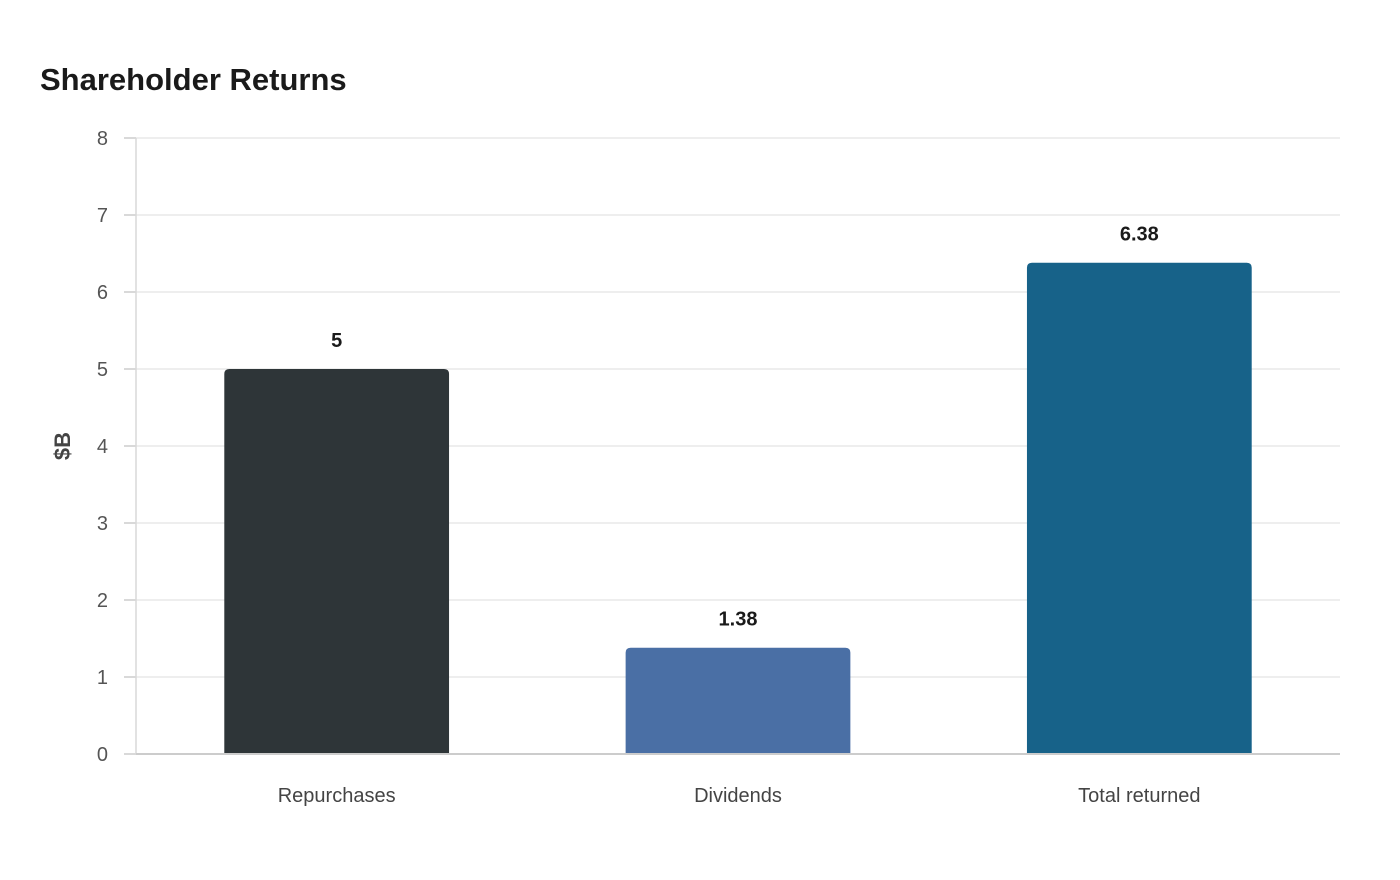  What do you see at coordinates (102, 755) in the screenshot?
I see `y-tick-label: 0` at bounding box center [102, 755].